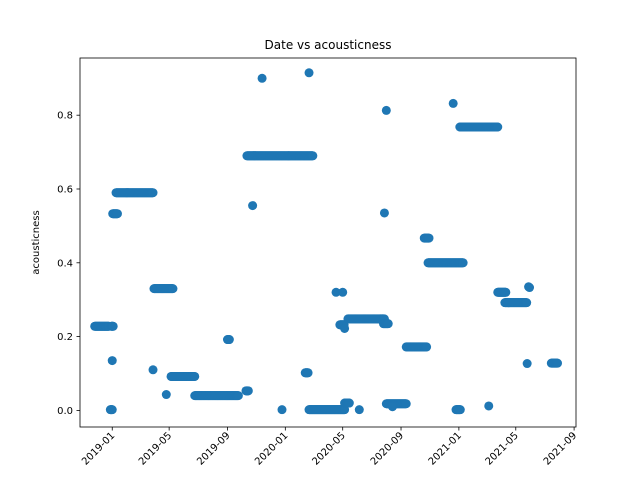 The height and width of the screenshot is (480, 640). Describe the element at coordinates (65, 116) in the screenshot. I see `y-tick-label: 0.8` at that location.